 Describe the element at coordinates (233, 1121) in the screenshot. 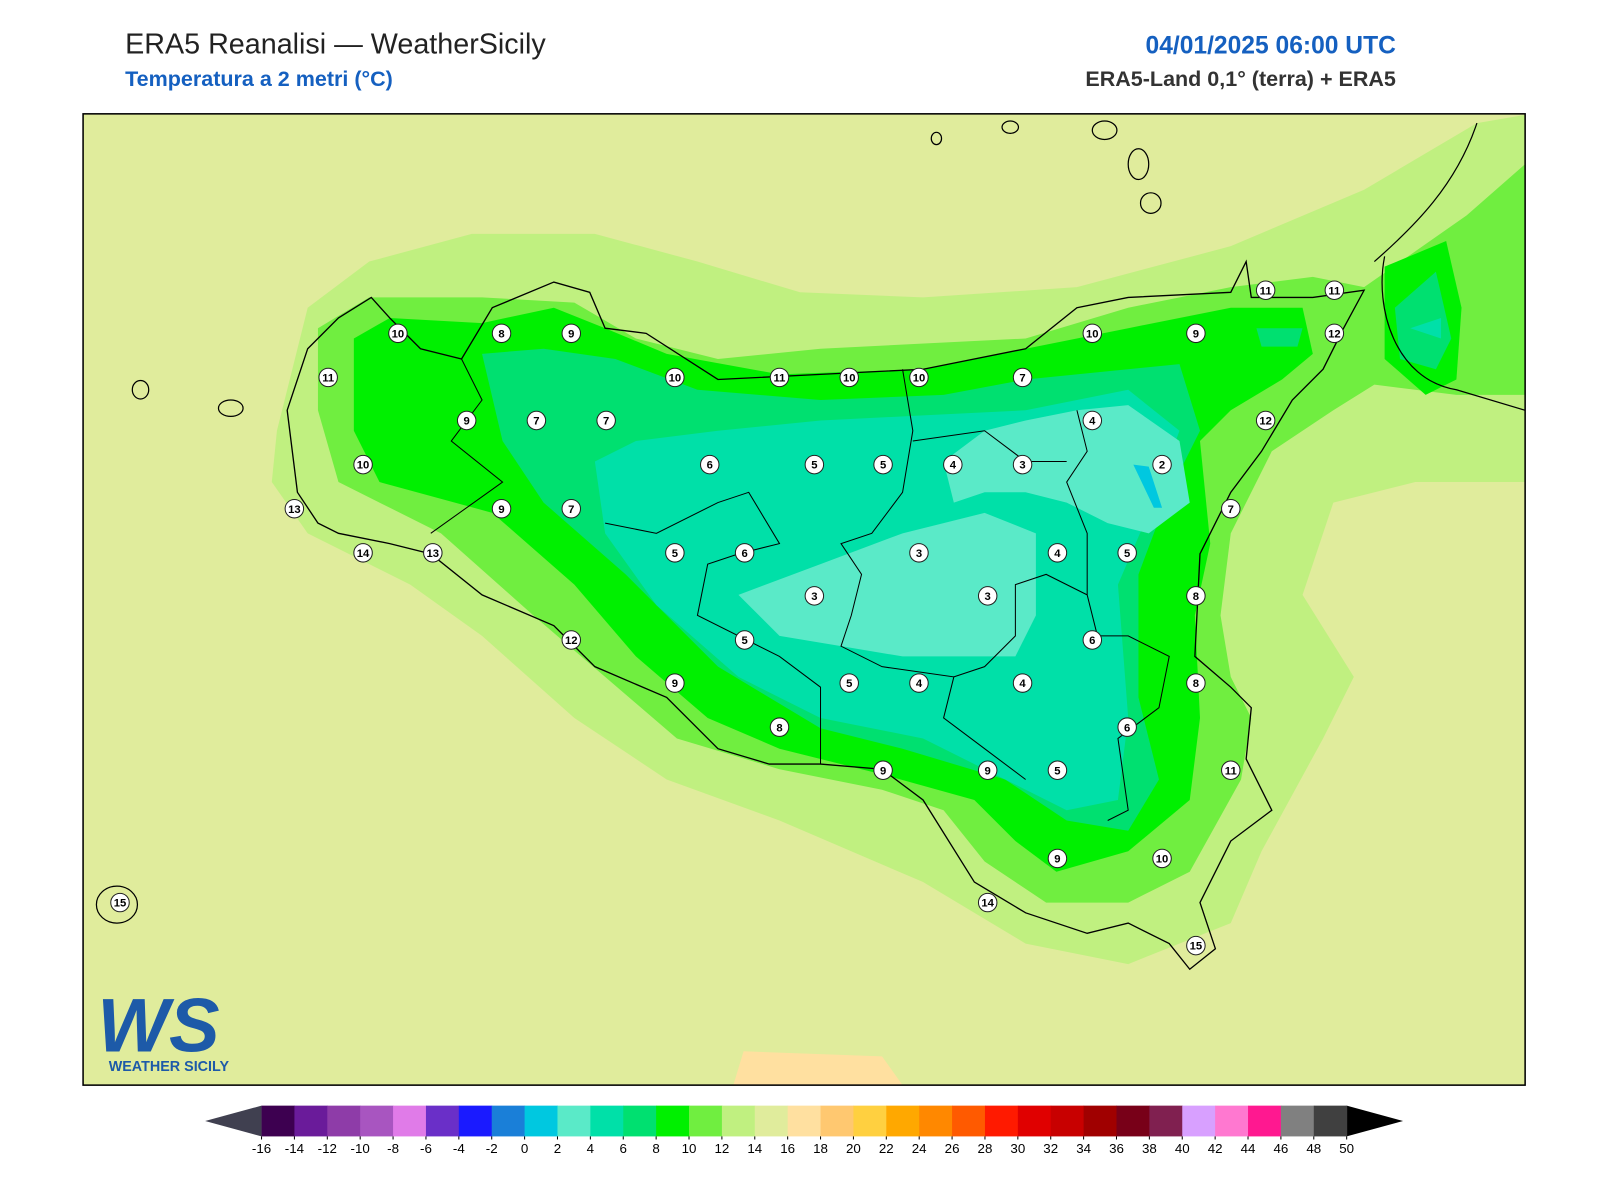

I see `colorbar-under` at that location.